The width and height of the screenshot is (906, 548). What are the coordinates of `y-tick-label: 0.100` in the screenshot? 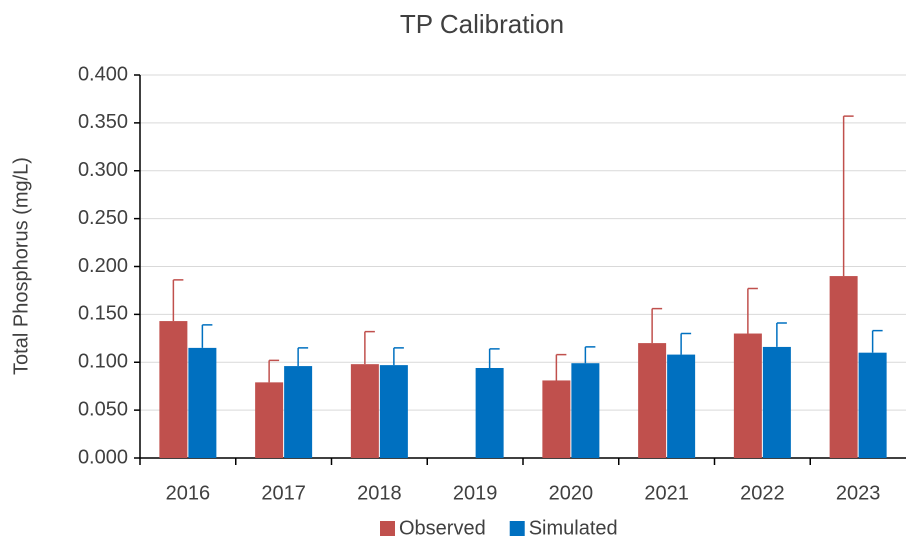 It's located at (103, 362).